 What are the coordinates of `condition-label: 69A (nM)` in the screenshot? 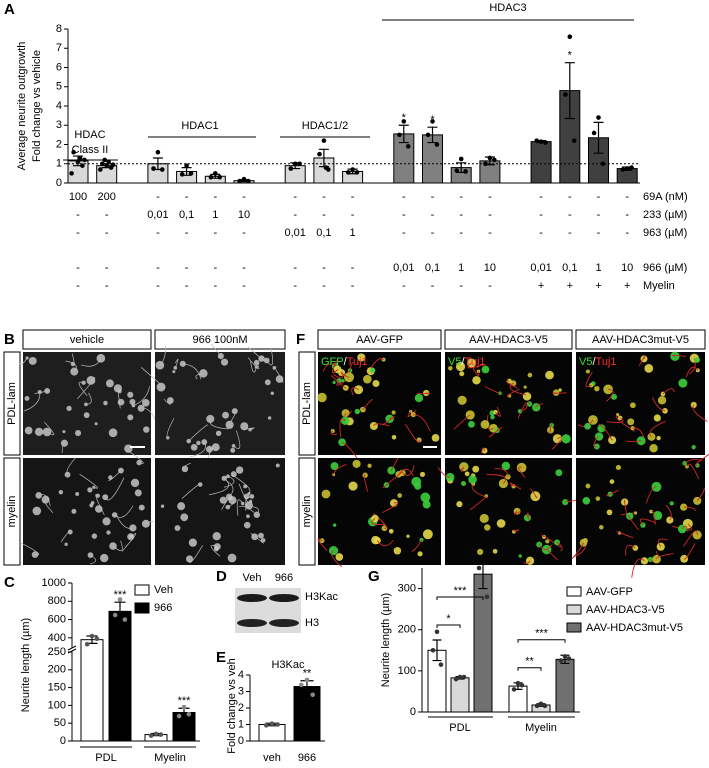 It's located at (665, 197).